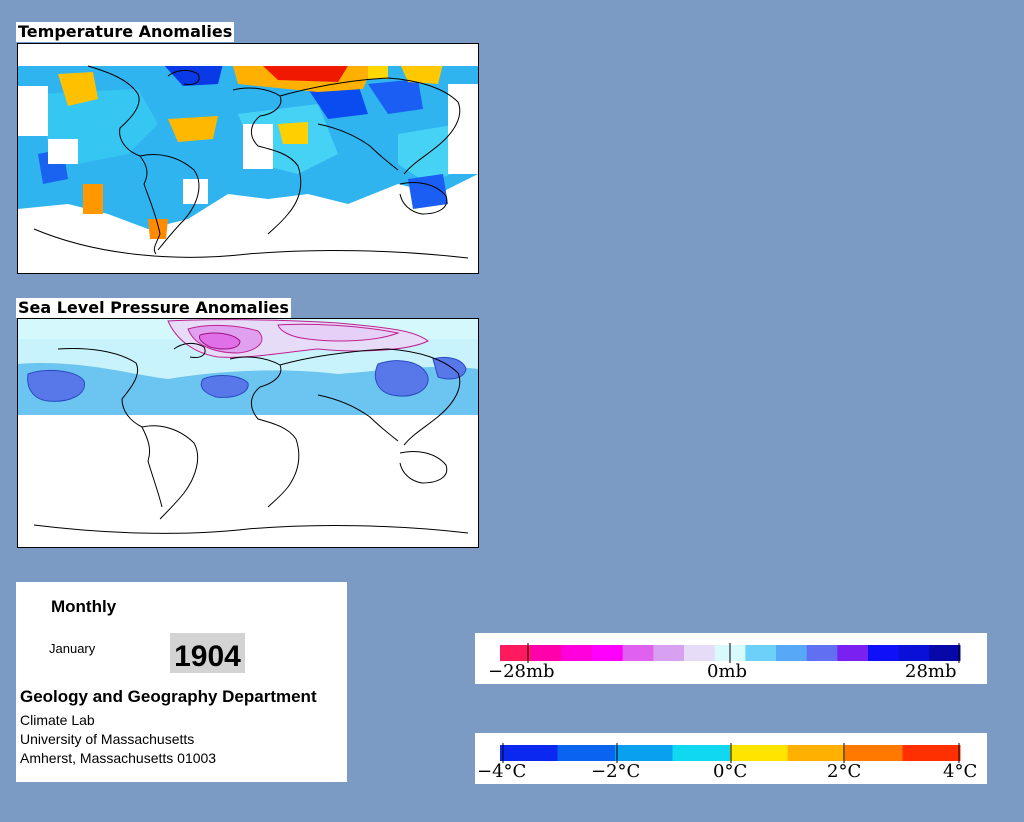 The width and height of the screenshot is (1024, 822). I want to click on temperature-legend: −4°C −2°C 0°C 2°C 4°C, so click(731, 758).